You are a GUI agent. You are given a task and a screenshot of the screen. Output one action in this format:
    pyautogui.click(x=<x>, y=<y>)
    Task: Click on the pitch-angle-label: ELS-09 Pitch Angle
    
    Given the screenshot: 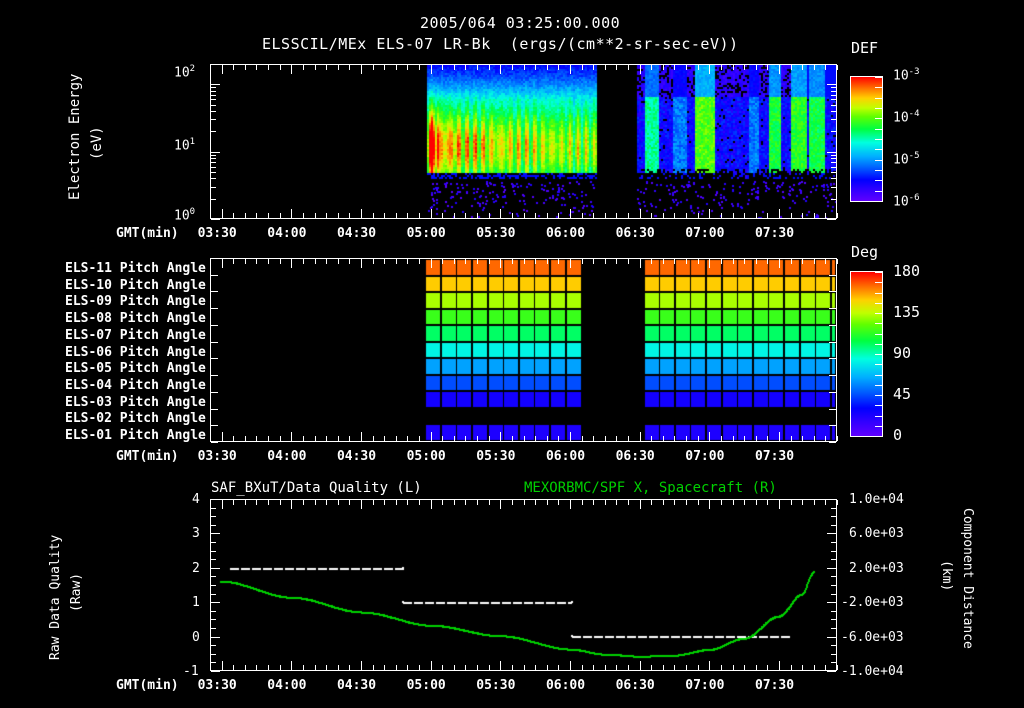 What is the action you would take?
    pyautogui.click(x=135, y=302)
    